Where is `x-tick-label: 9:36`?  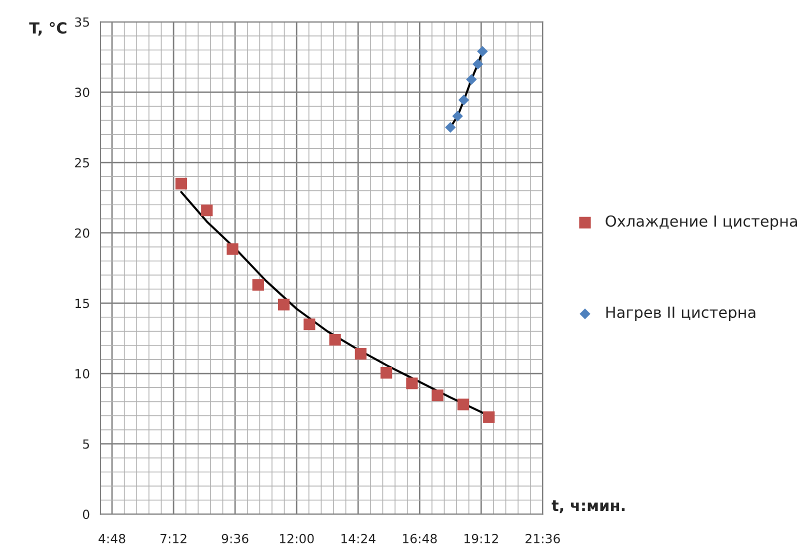
x-tick-label: 9:36 is located at coordinates (235, 539).